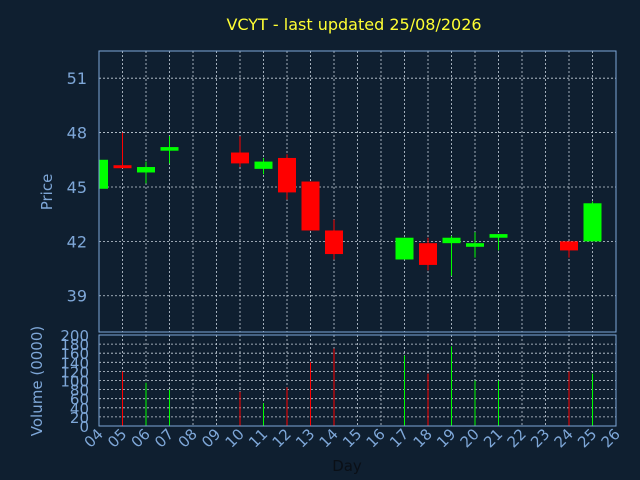  What do you see at coordinates (79, 400) in the screenshot?
I see `volume-y-tick: 60` at bounding box center [79, 400].